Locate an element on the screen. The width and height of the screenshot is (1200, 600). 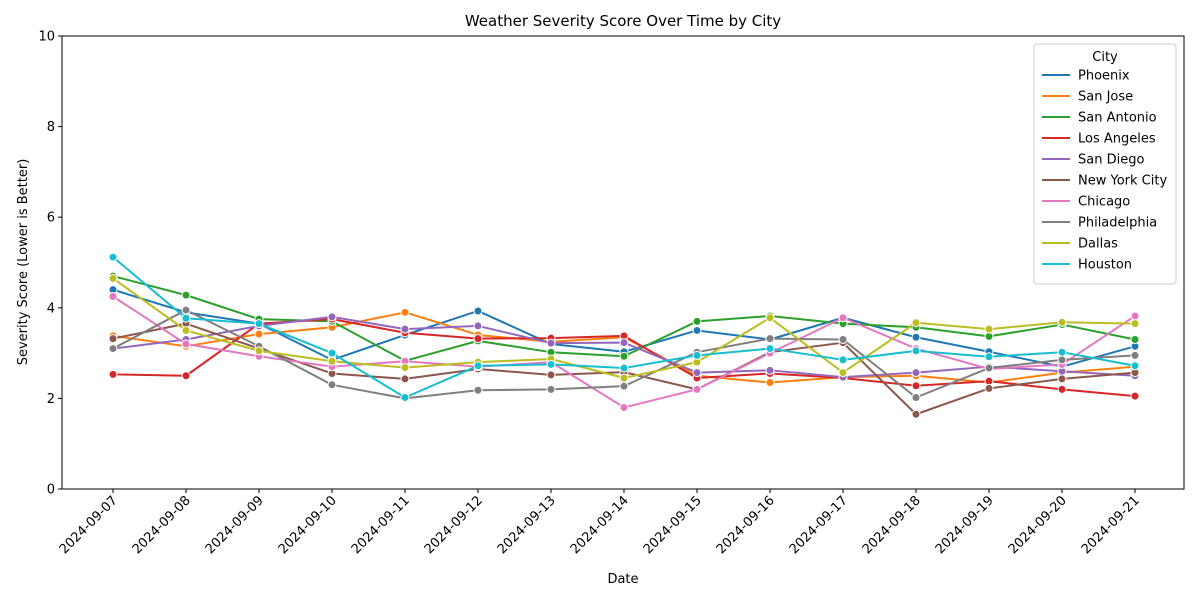
legend-item: Phoenix is located at coordinates (1086, 76).